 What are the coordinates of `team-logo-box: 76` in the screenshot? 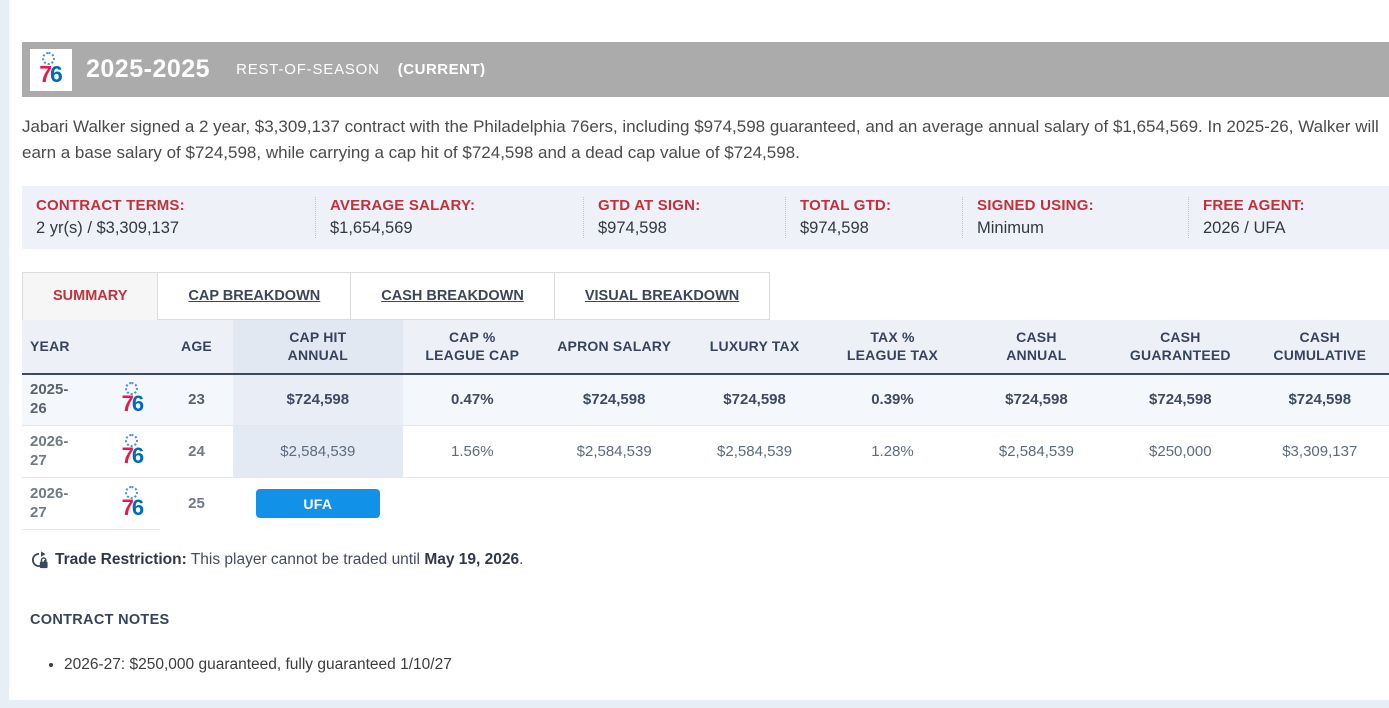 It's located at (51, 69).